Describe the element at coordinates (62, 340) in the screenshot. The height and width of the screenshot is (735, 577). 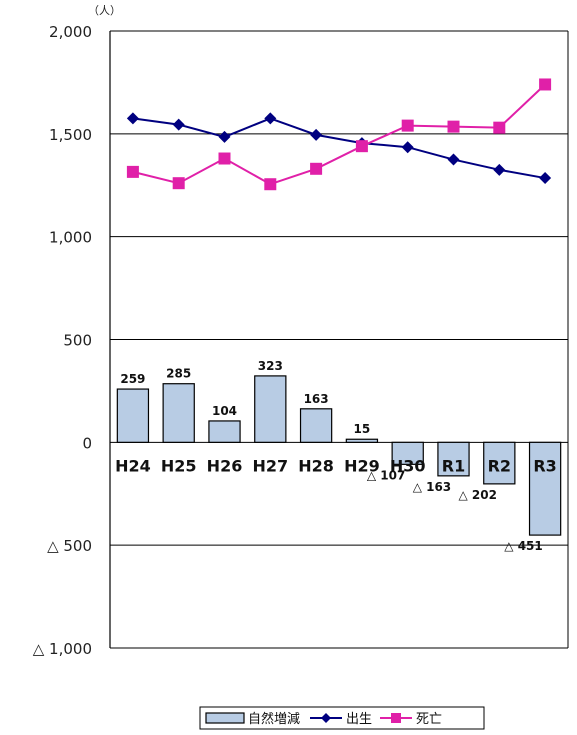
I see `y-tick-labels: 2,000 1,500 1,000 500 0 △ 500 △ 1,000` at that location.